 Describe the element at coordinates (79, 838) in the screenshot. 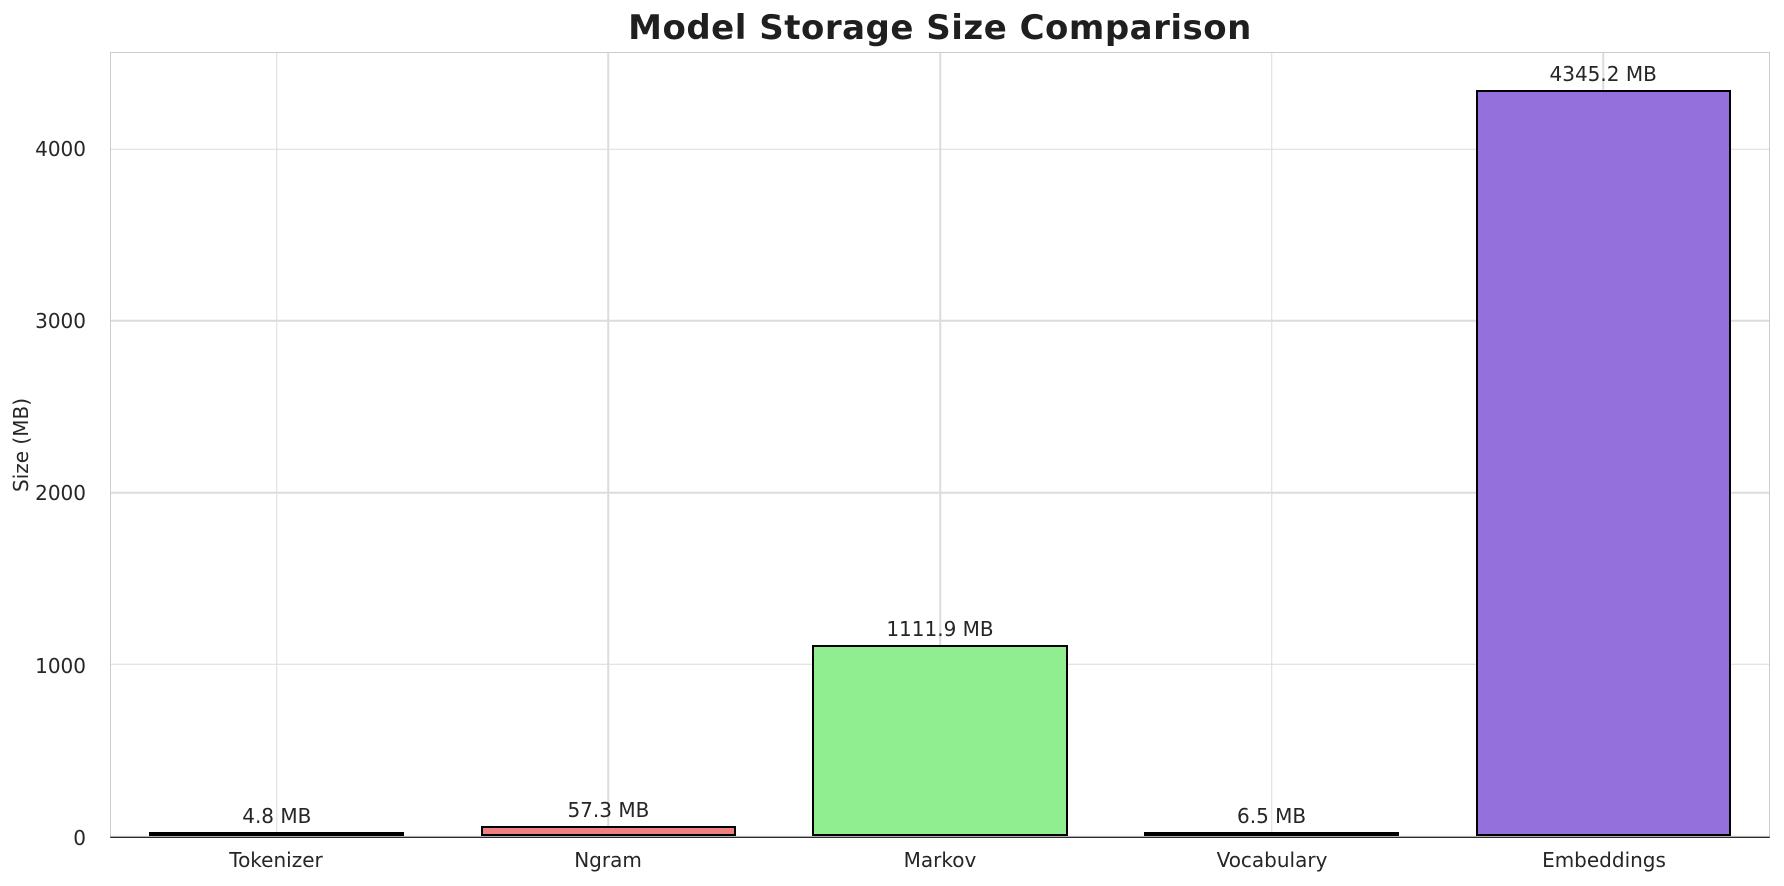

I see `y-tick-label: 0` at that location.